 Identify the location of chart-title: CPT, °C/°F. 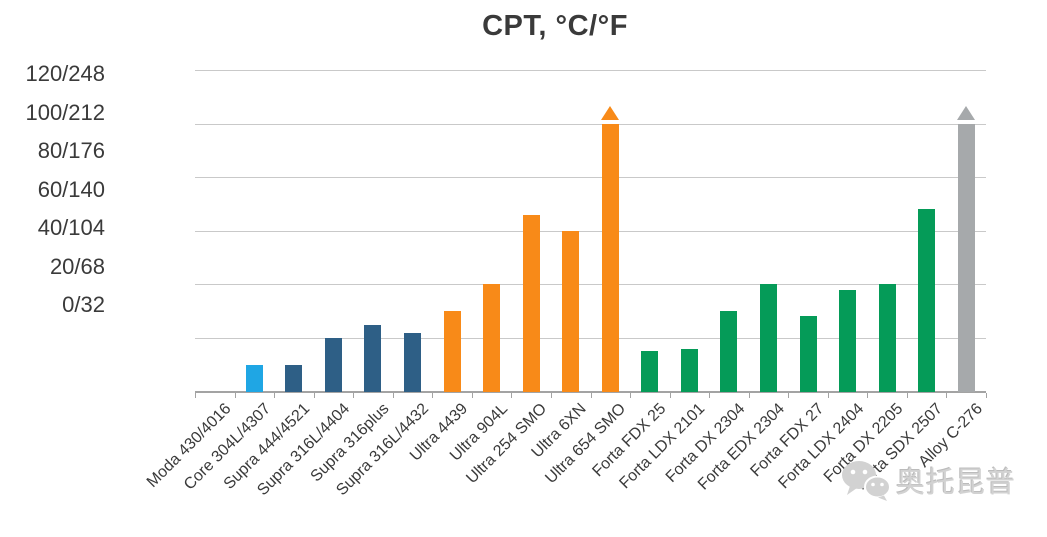
(555, 26).